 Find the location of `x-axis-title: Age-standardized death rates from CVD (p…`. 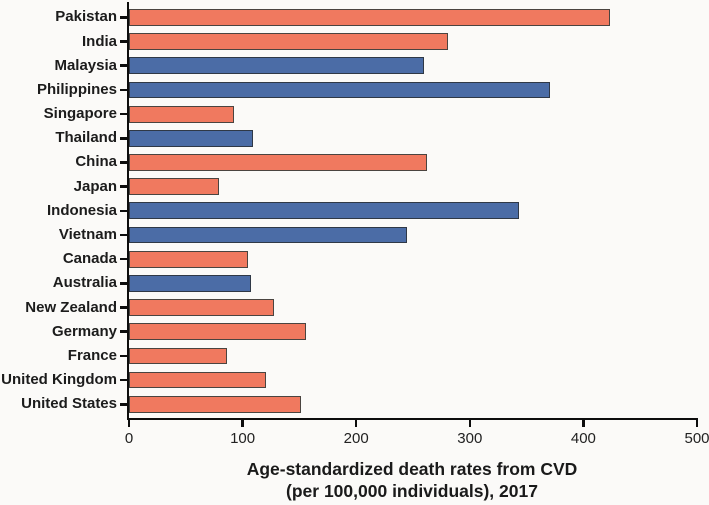

x-axis-title: Age-standardized death rates from CVD (p… is located at coordinates (412, 480).